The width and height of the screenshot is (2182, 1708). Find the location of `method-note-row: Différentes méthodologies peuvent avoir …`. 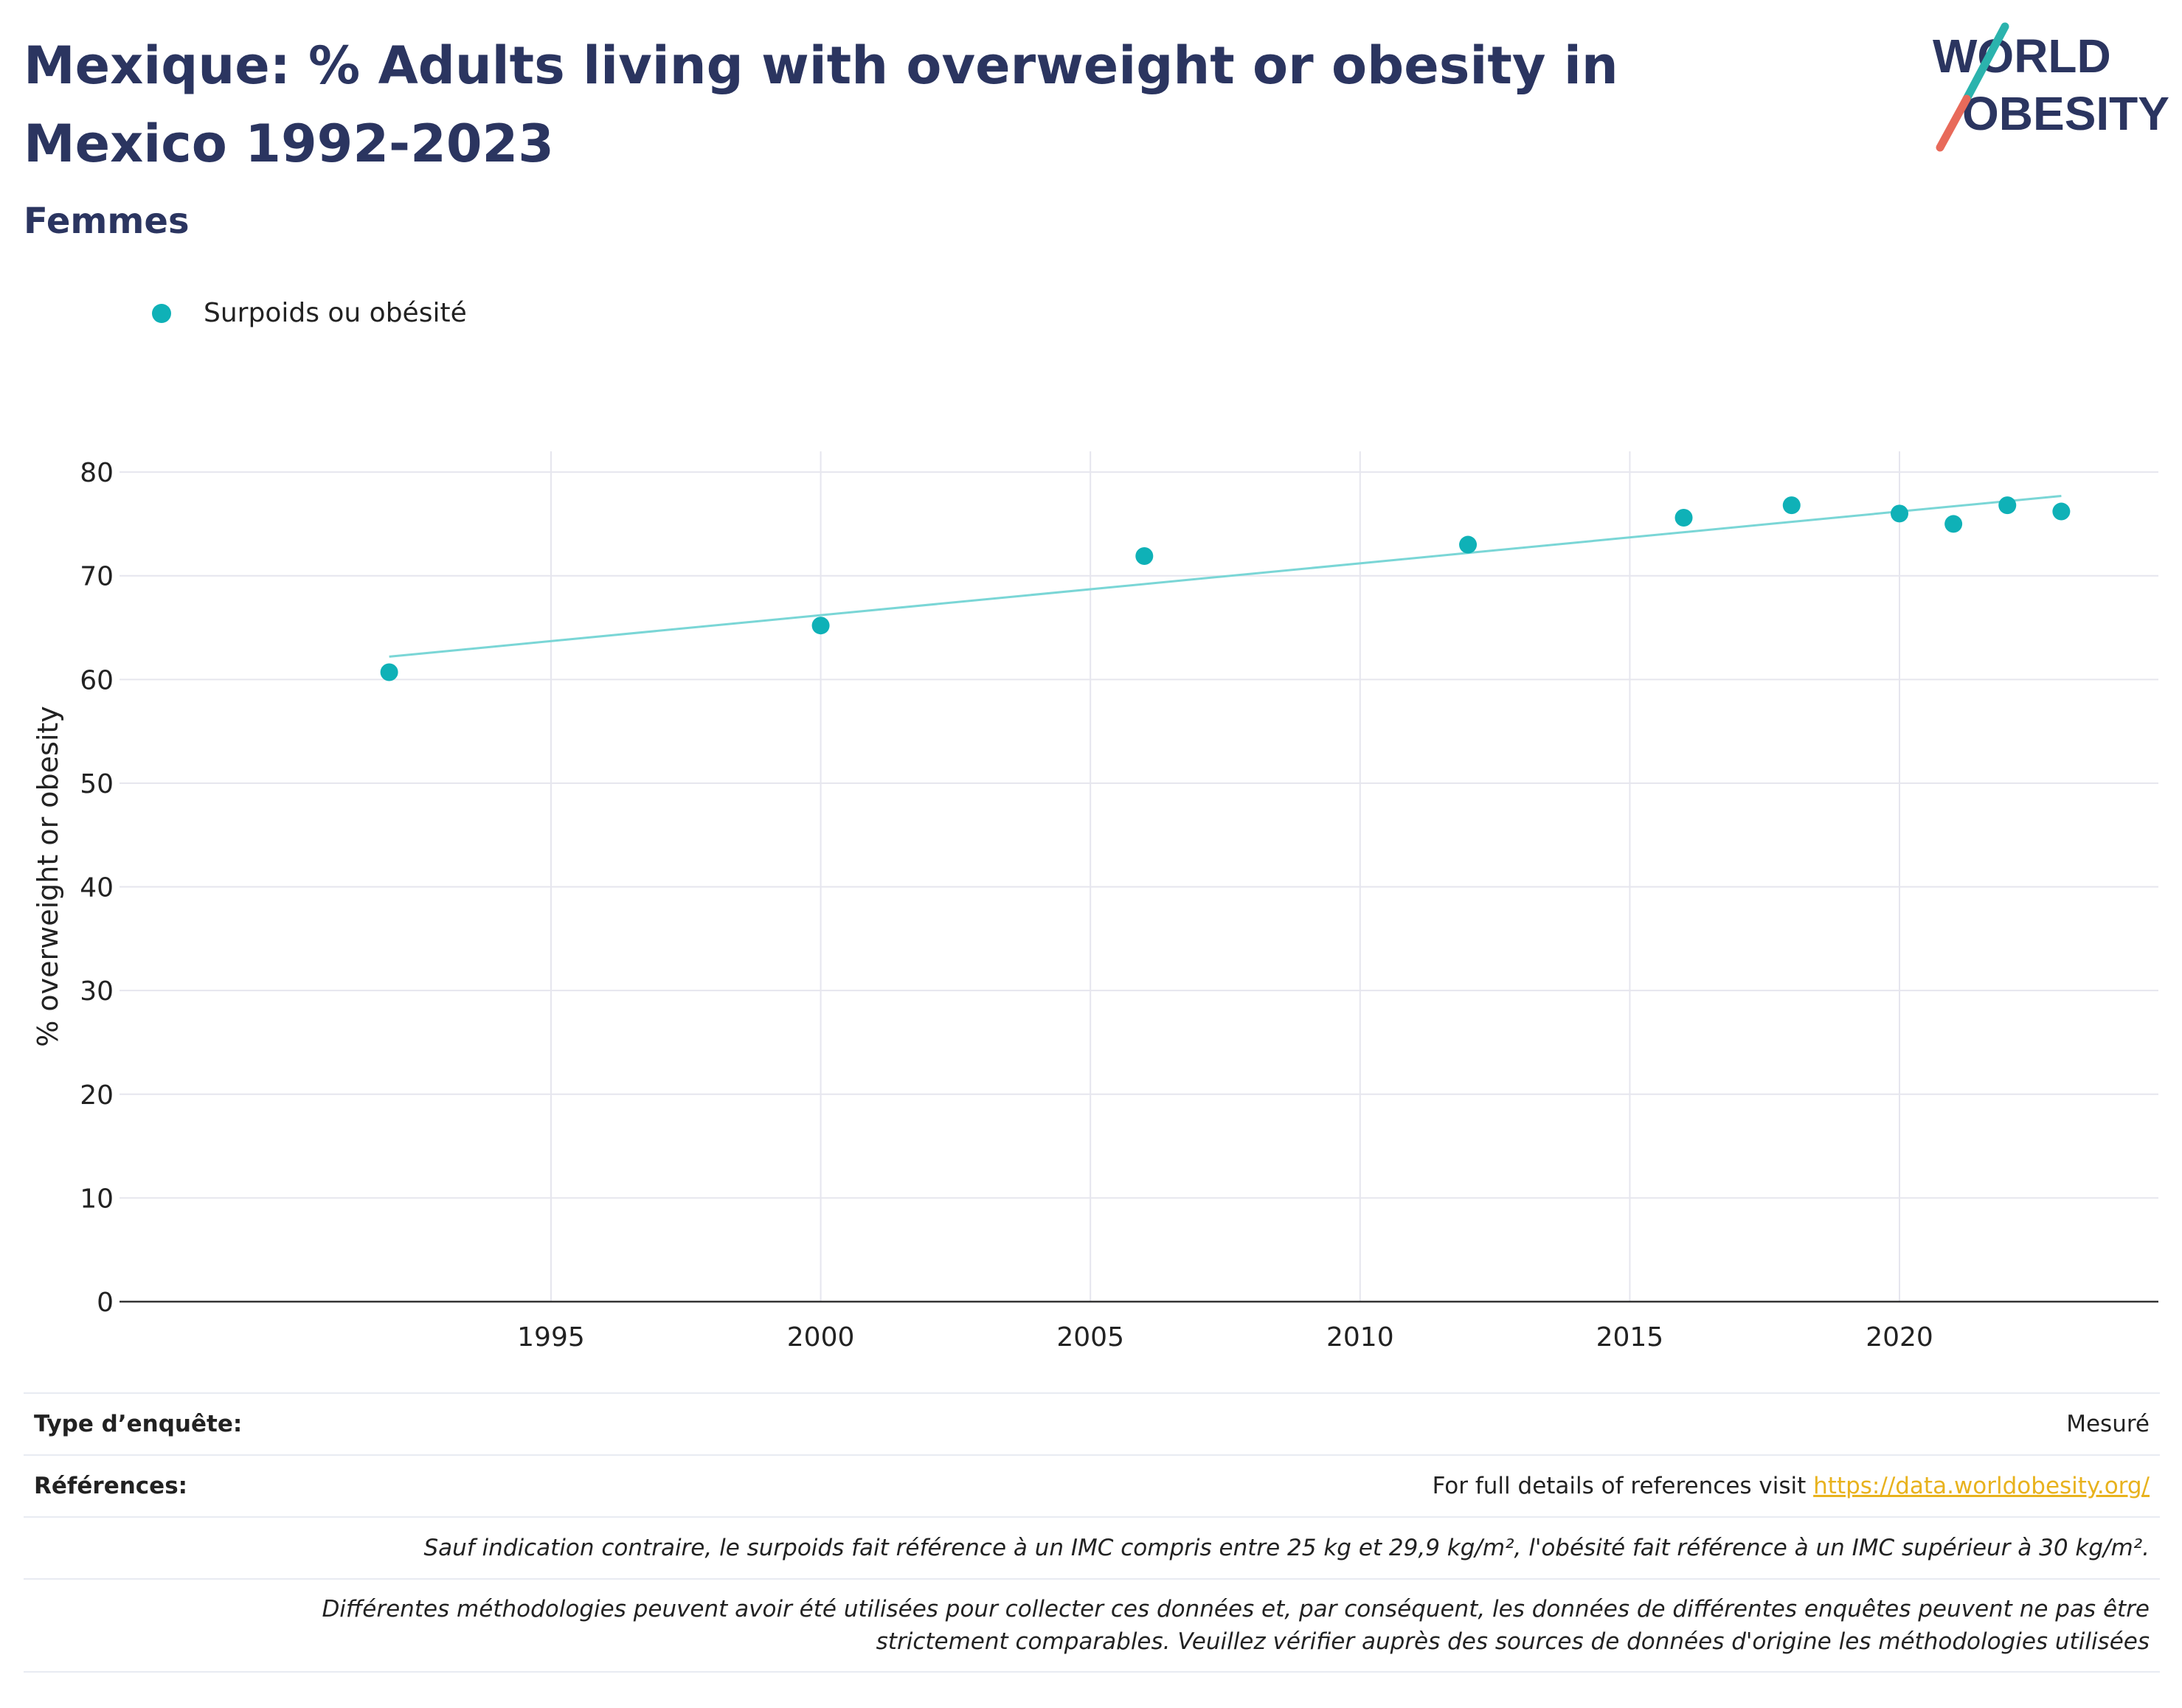

method-note-row: Différentes méthodologies peuvent avoir … is located at coordinates (1092, 1624).